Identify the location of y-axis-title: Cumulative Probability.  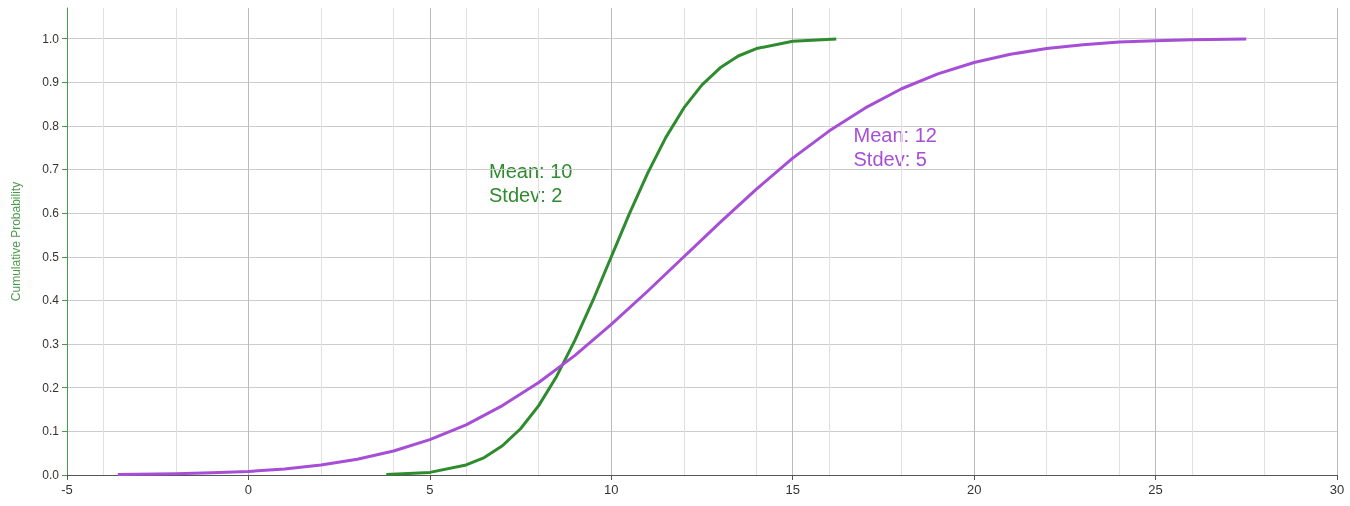
(16, 241).